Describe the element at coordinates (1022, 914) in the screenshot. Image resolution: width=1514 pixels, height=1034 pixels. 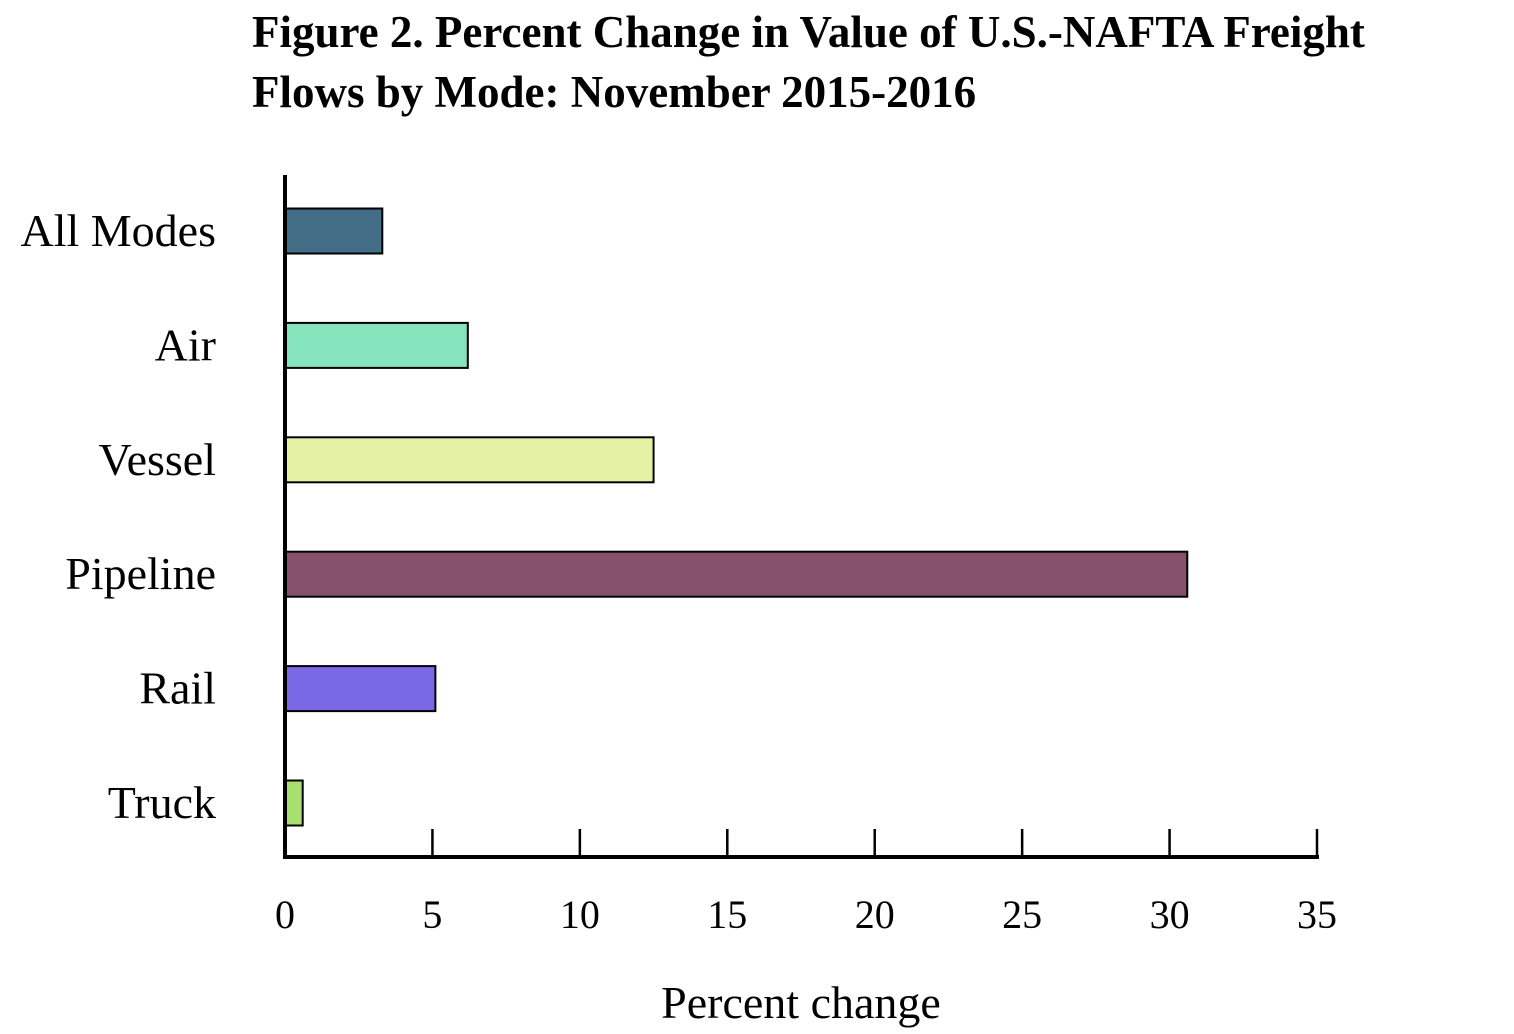
I see `x-tick-label-25: 25` at that location.